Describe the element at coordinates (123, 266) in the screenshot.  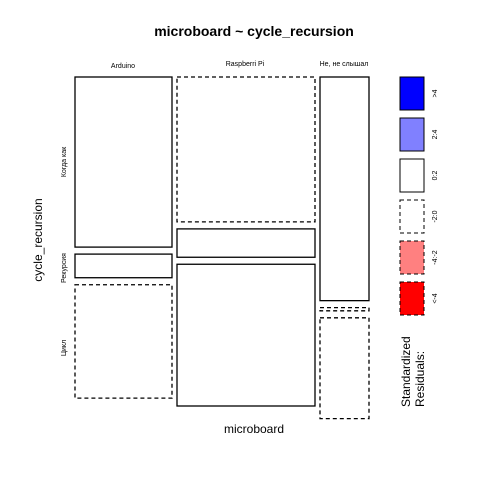
I see `mosaic-cell-arduino-рекурсия` at that location.